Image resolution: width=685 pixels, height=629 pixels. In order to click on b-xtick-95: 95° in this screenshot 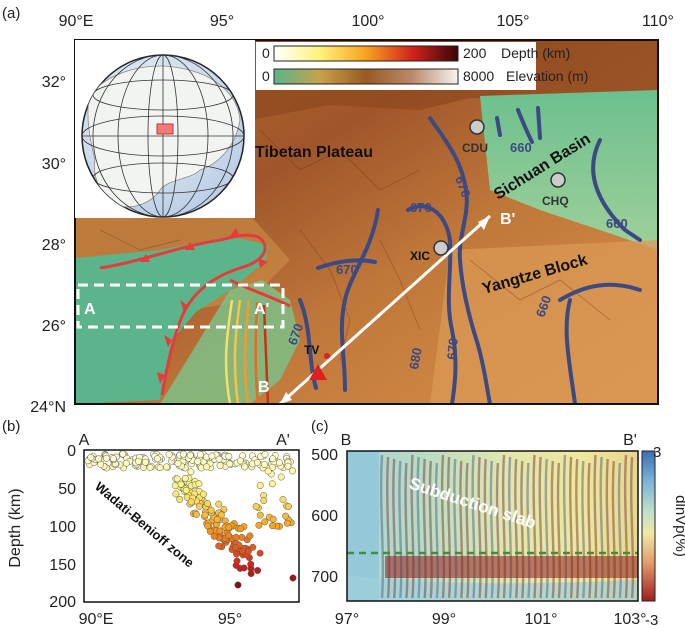, I will do `click(230, 619)`.